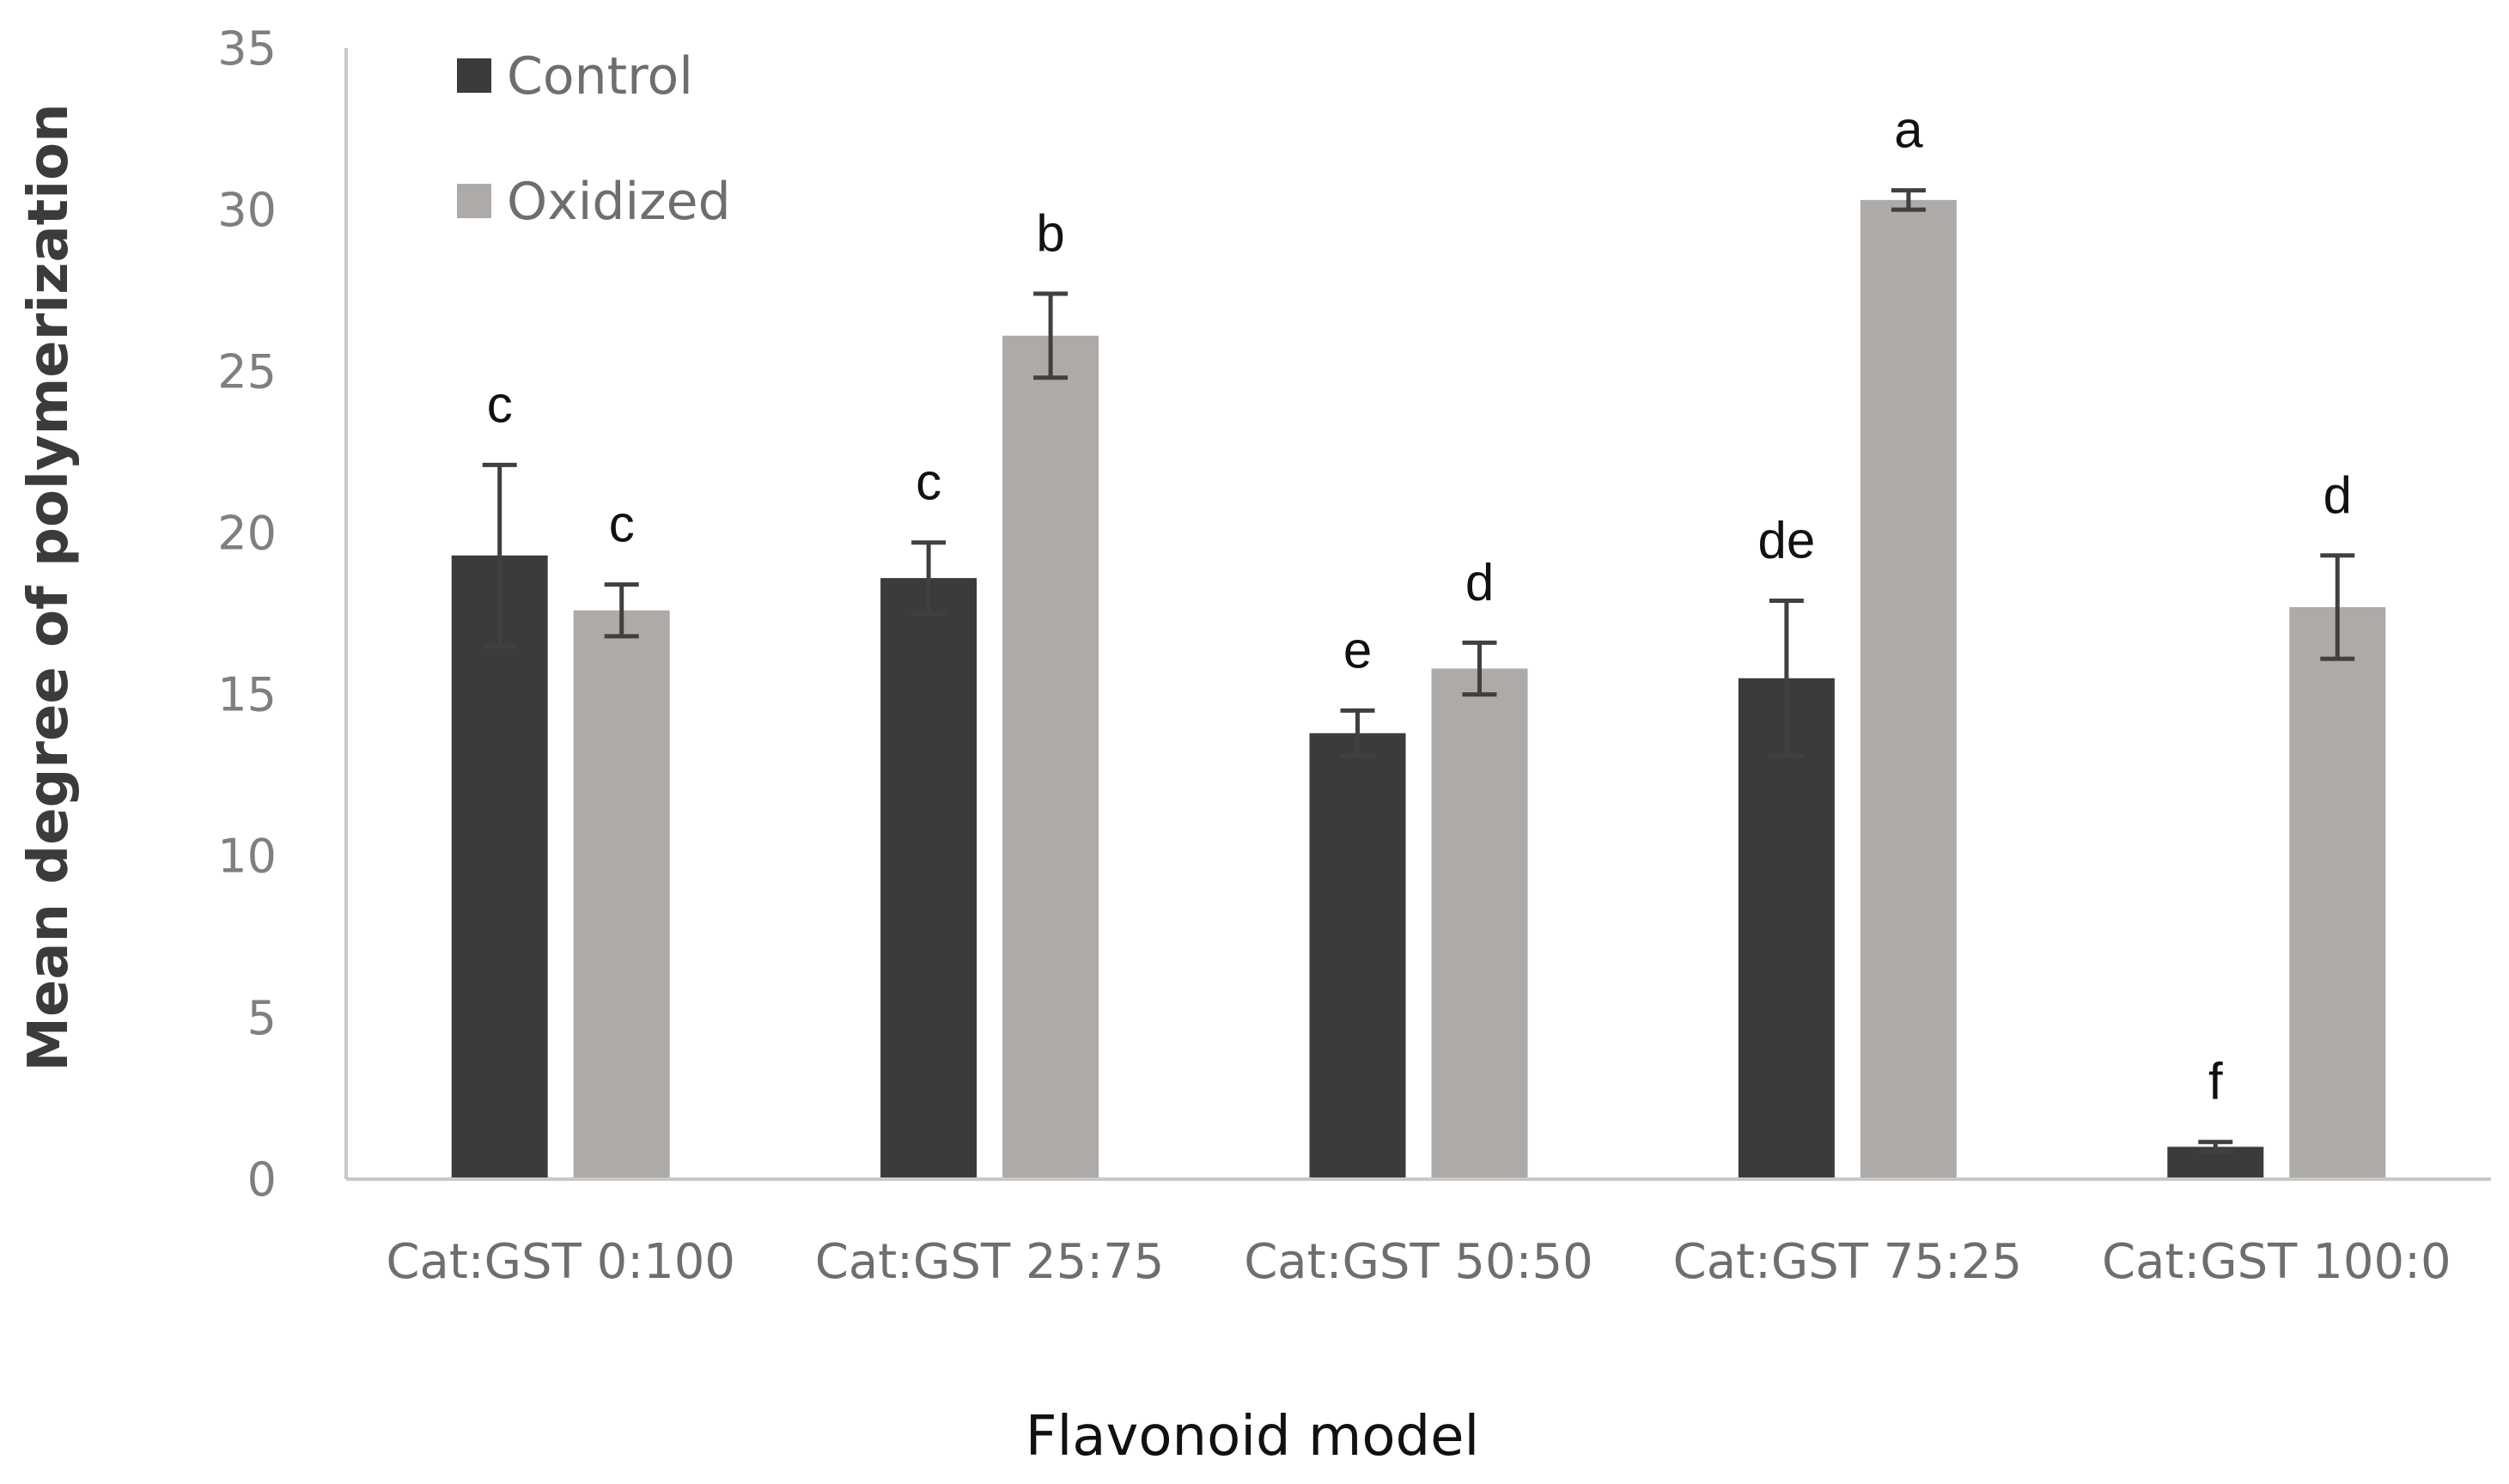 The image size is (2509, 1484). I want to click on x-category-label: Cat:GST 100:0, so click(2276, 1262).